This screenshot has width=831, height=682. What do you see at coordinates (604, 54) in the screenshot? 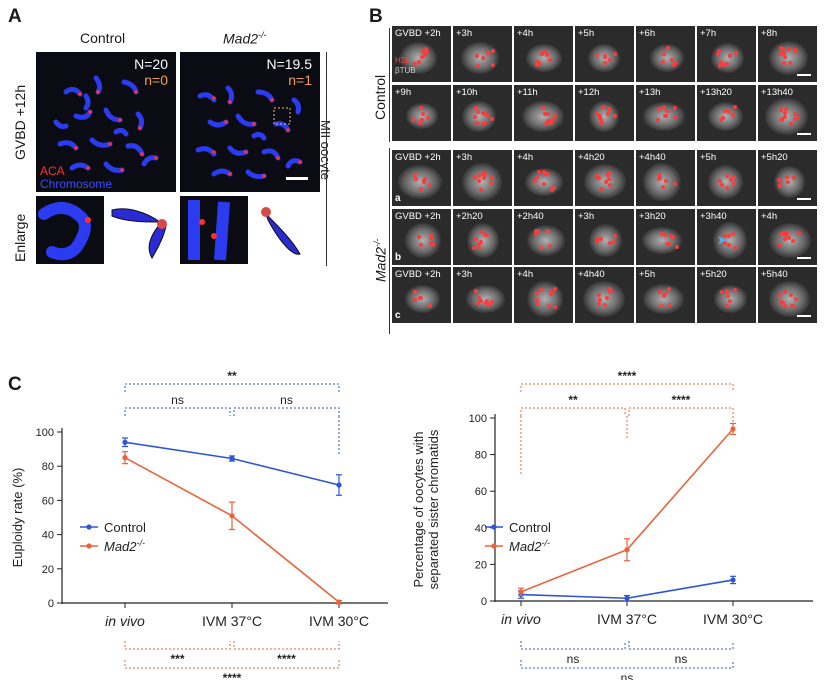
I see `timelapse-frame: +5h` at bounding box center [604, 54].